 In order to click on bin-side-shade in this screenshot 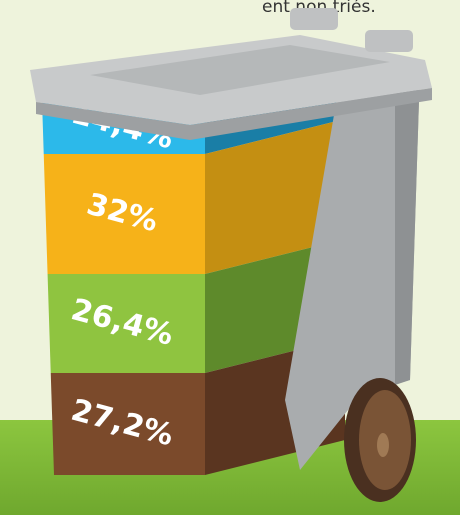, I will do `click(407, 227)`.